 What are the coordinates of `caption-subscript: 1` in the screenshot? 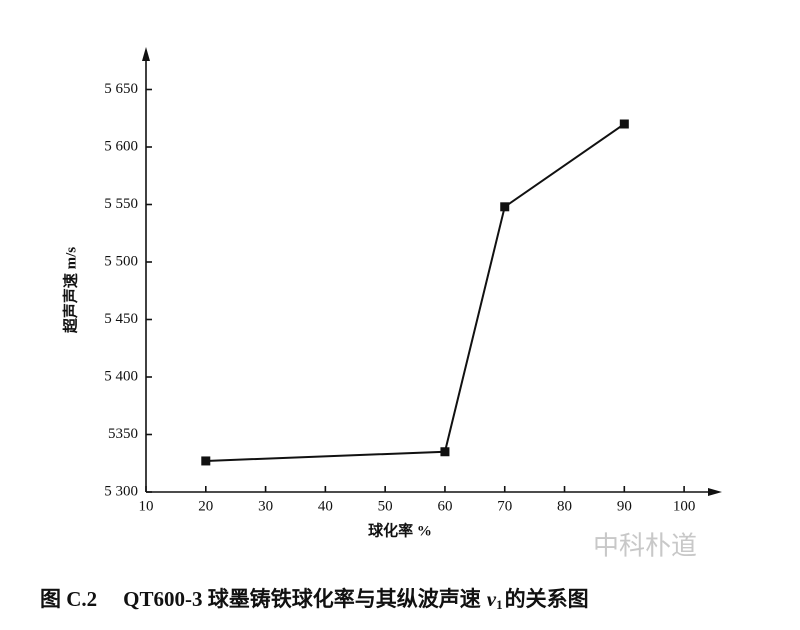 It's located at (499, 604).